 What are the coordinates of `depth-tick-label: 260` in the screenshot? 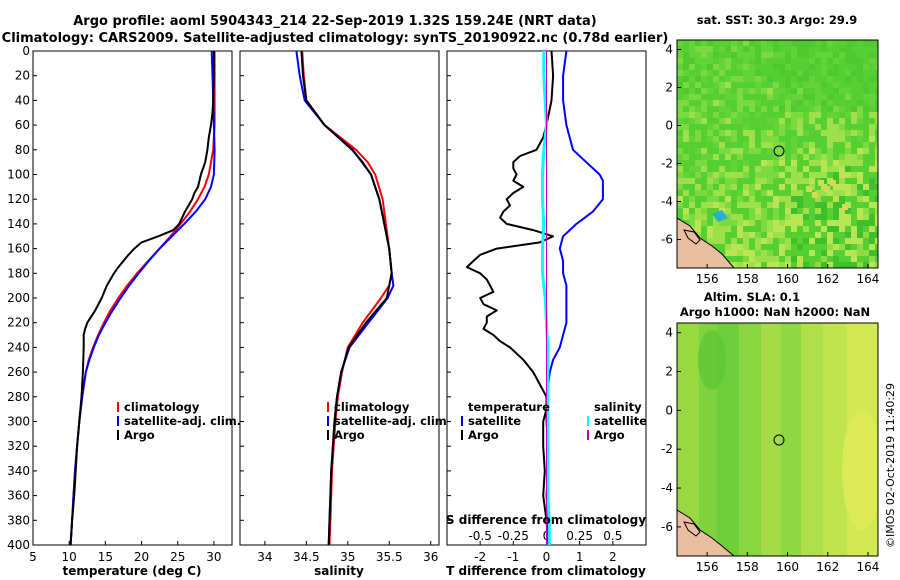 It's located at (18, 372).